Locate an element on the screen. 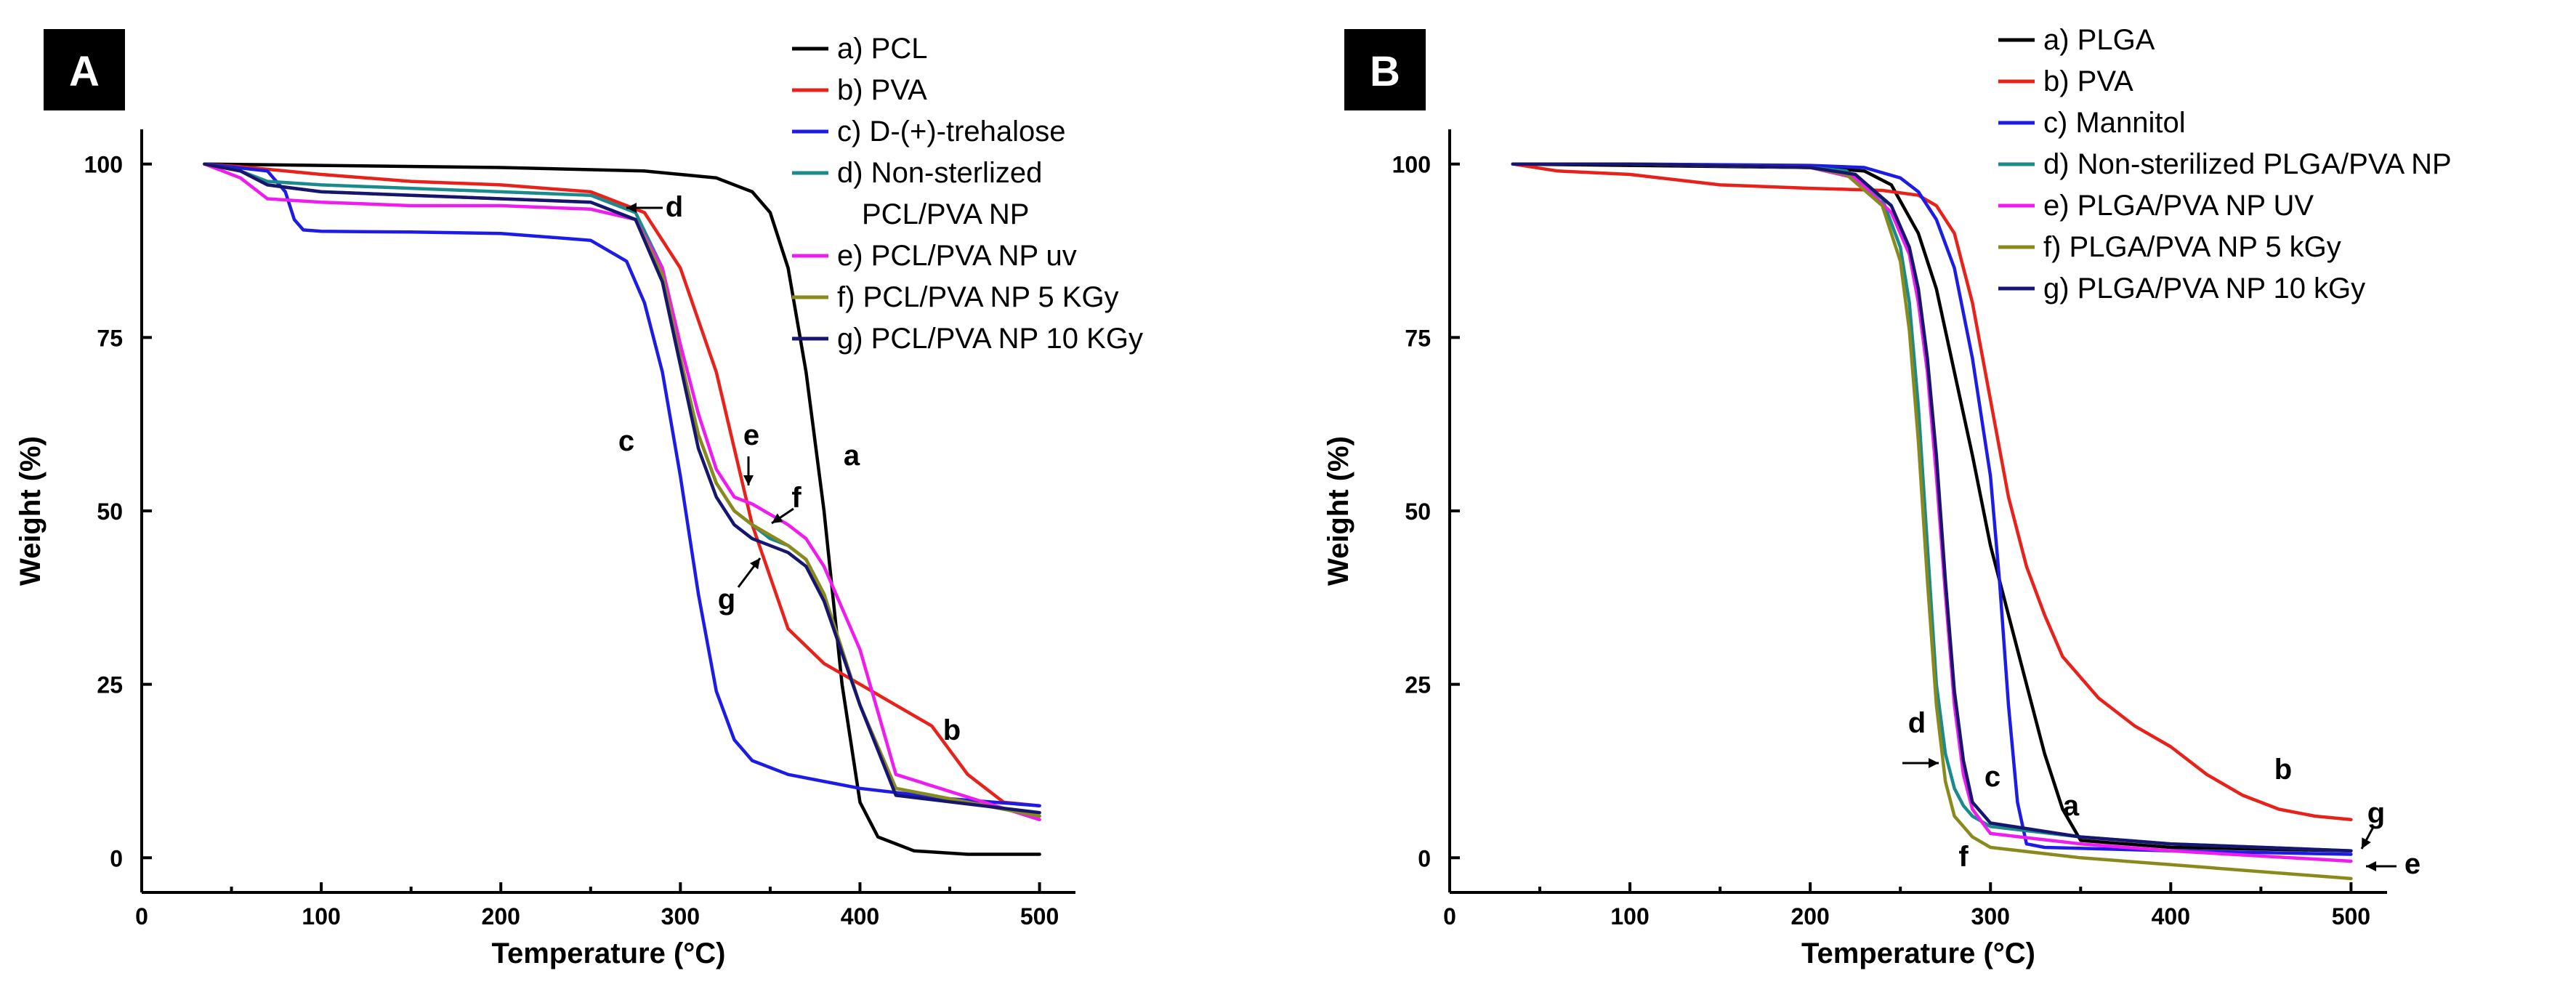 Image resolution: width=2576 pixels, height=992 pixels. annotations-b: a b c d e f g is located at coordinates (2161, 793).